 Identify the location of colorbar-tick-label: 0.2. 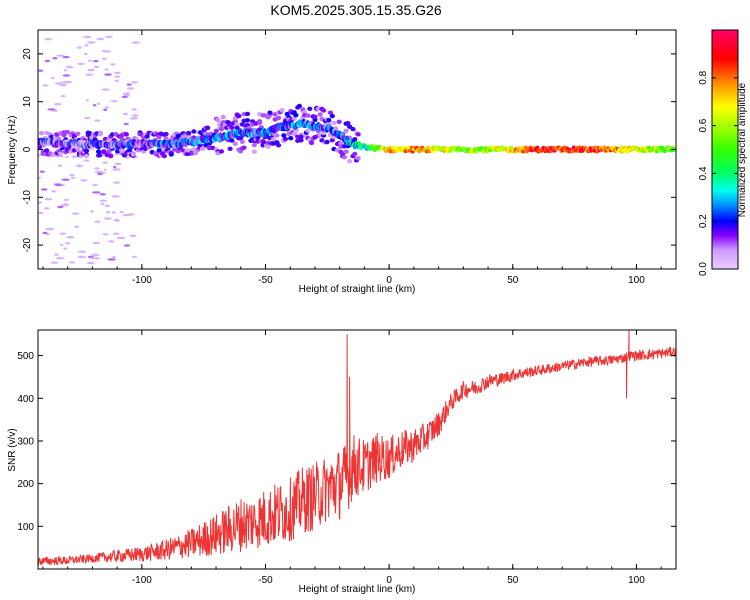
(703, 221).